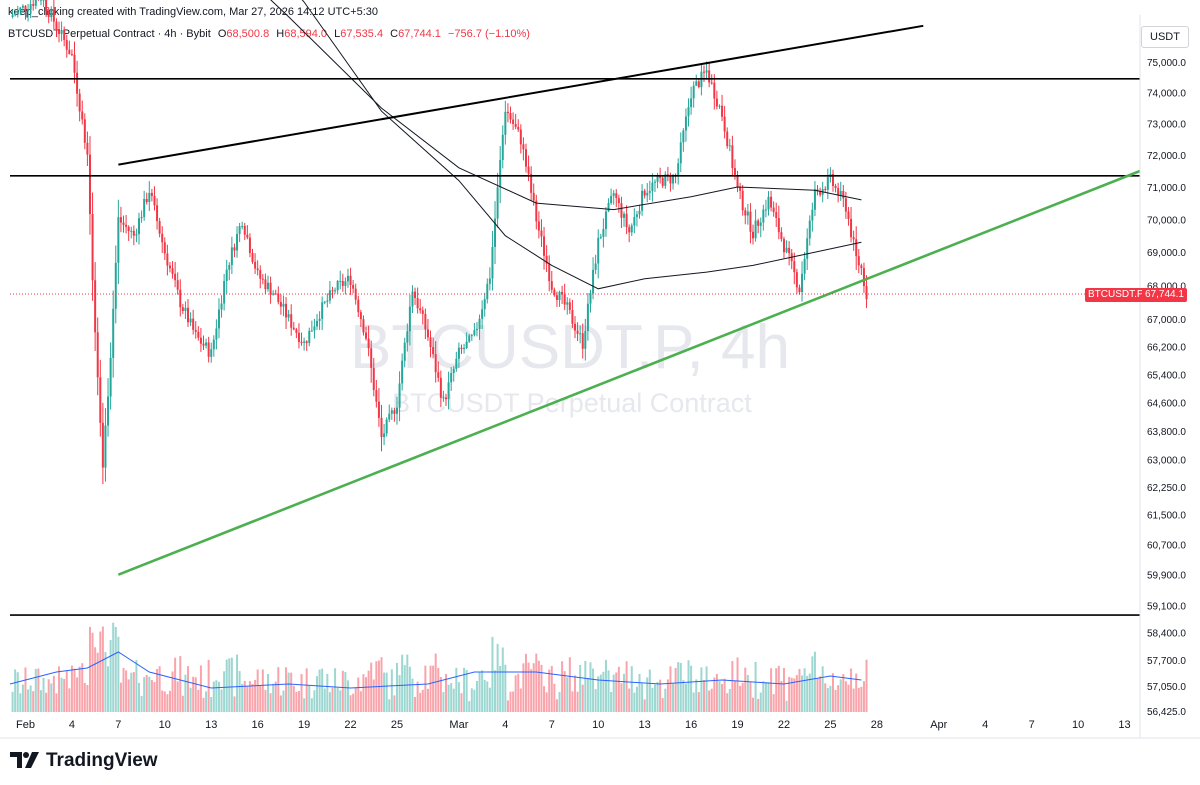 This screenshot has width=1200, height=785. Describe the element at coordinates (598, 725) in the screenshot. I see `time-tick-label: 10` at that location.